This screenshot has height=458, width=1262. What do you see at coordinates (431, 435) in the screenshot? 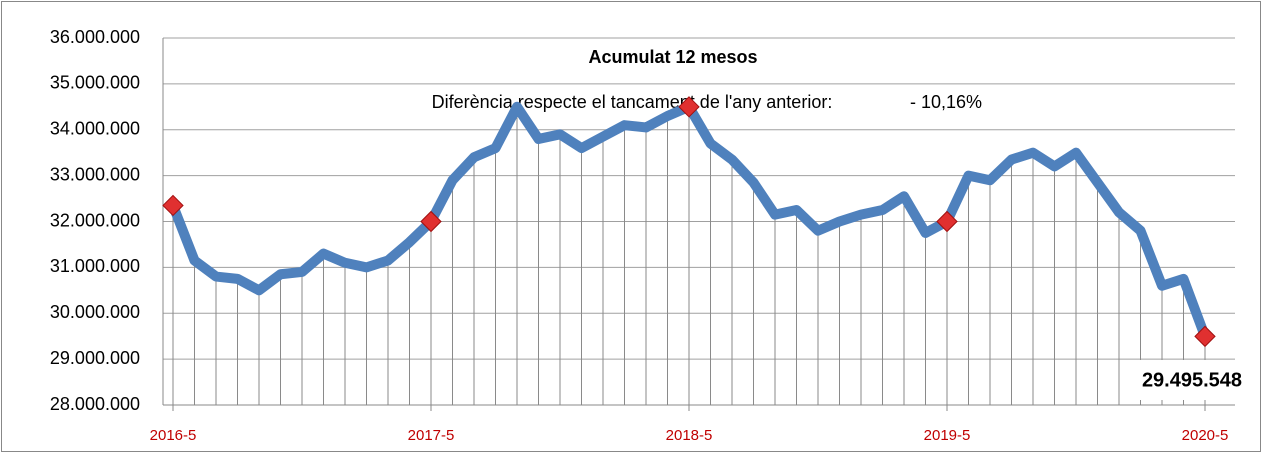
I see `x-tick-label: 2017-5` at bounding box center [431, 435].